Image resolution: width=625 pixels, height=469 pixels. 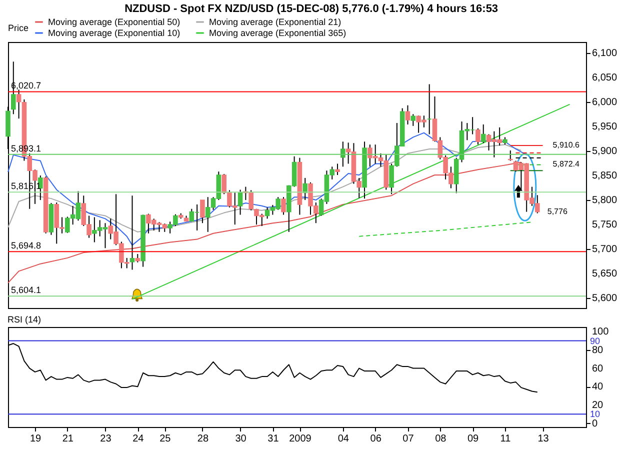 I want to click on x-tick-label: 24, so click(x=138, y=439).